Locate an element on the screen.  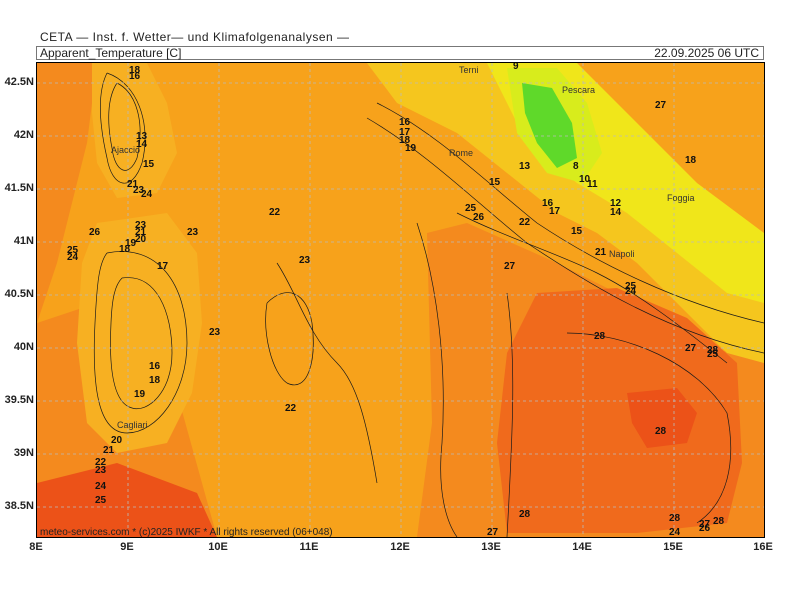
field-tyrrhenian-deep is located at coordinates (619, 410).